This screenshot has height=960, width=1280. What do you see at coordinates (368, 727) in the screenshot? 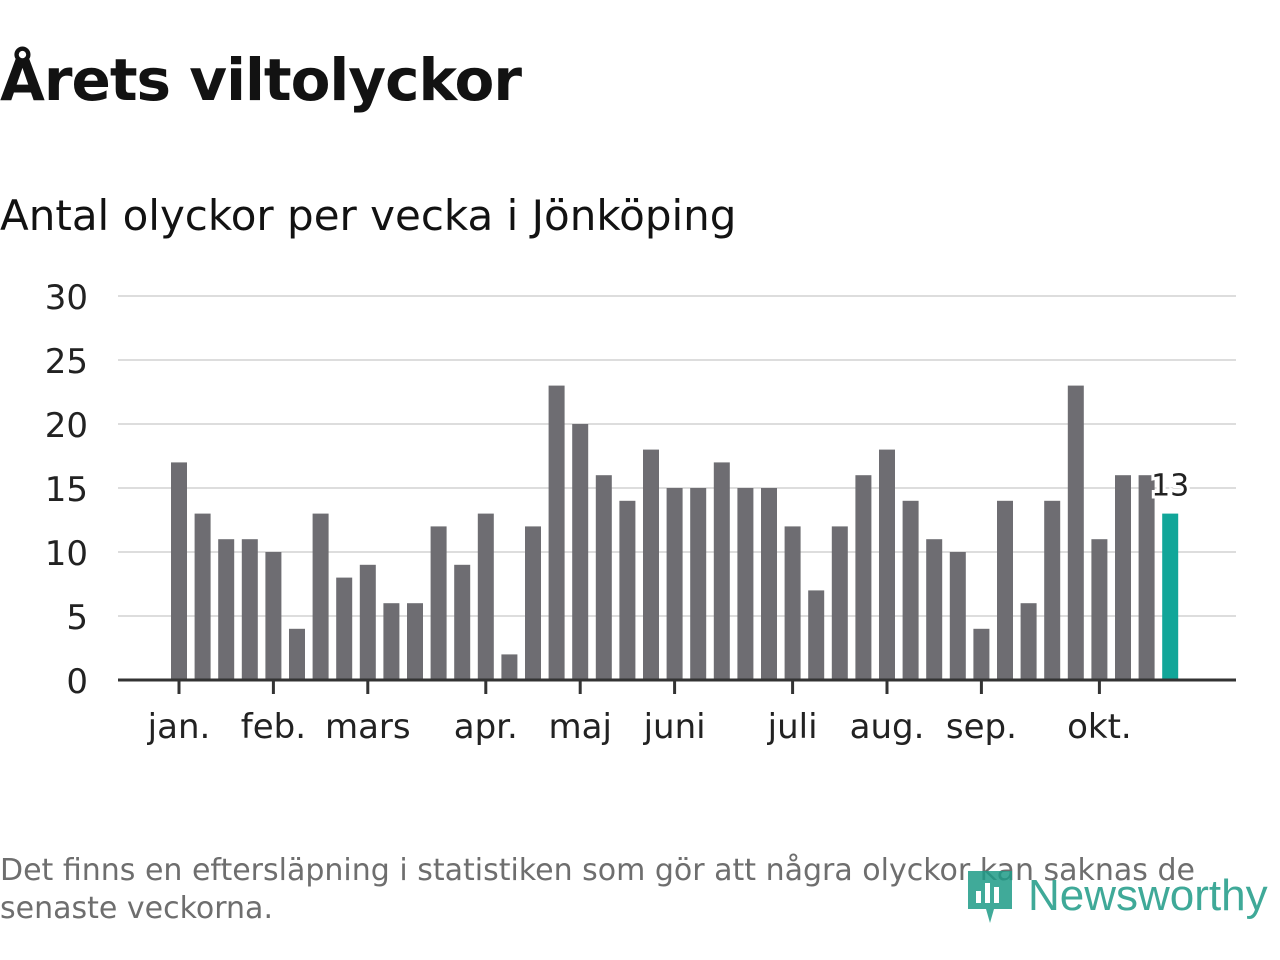
I see `x-tick-label: mars` at bounding box center [368, 727].